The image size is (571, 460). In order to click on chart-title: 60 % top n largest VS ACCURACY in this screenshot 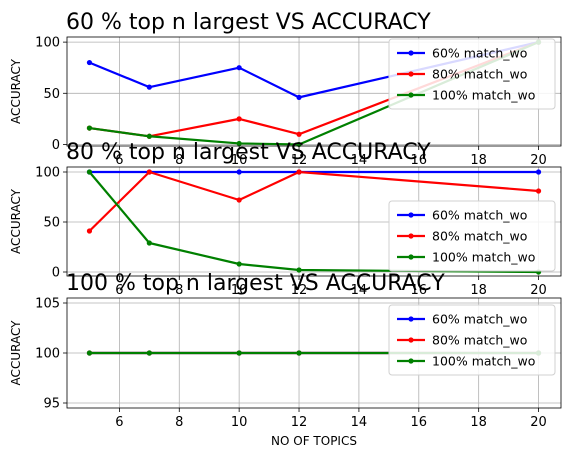, I will do `click(248, 22)`.